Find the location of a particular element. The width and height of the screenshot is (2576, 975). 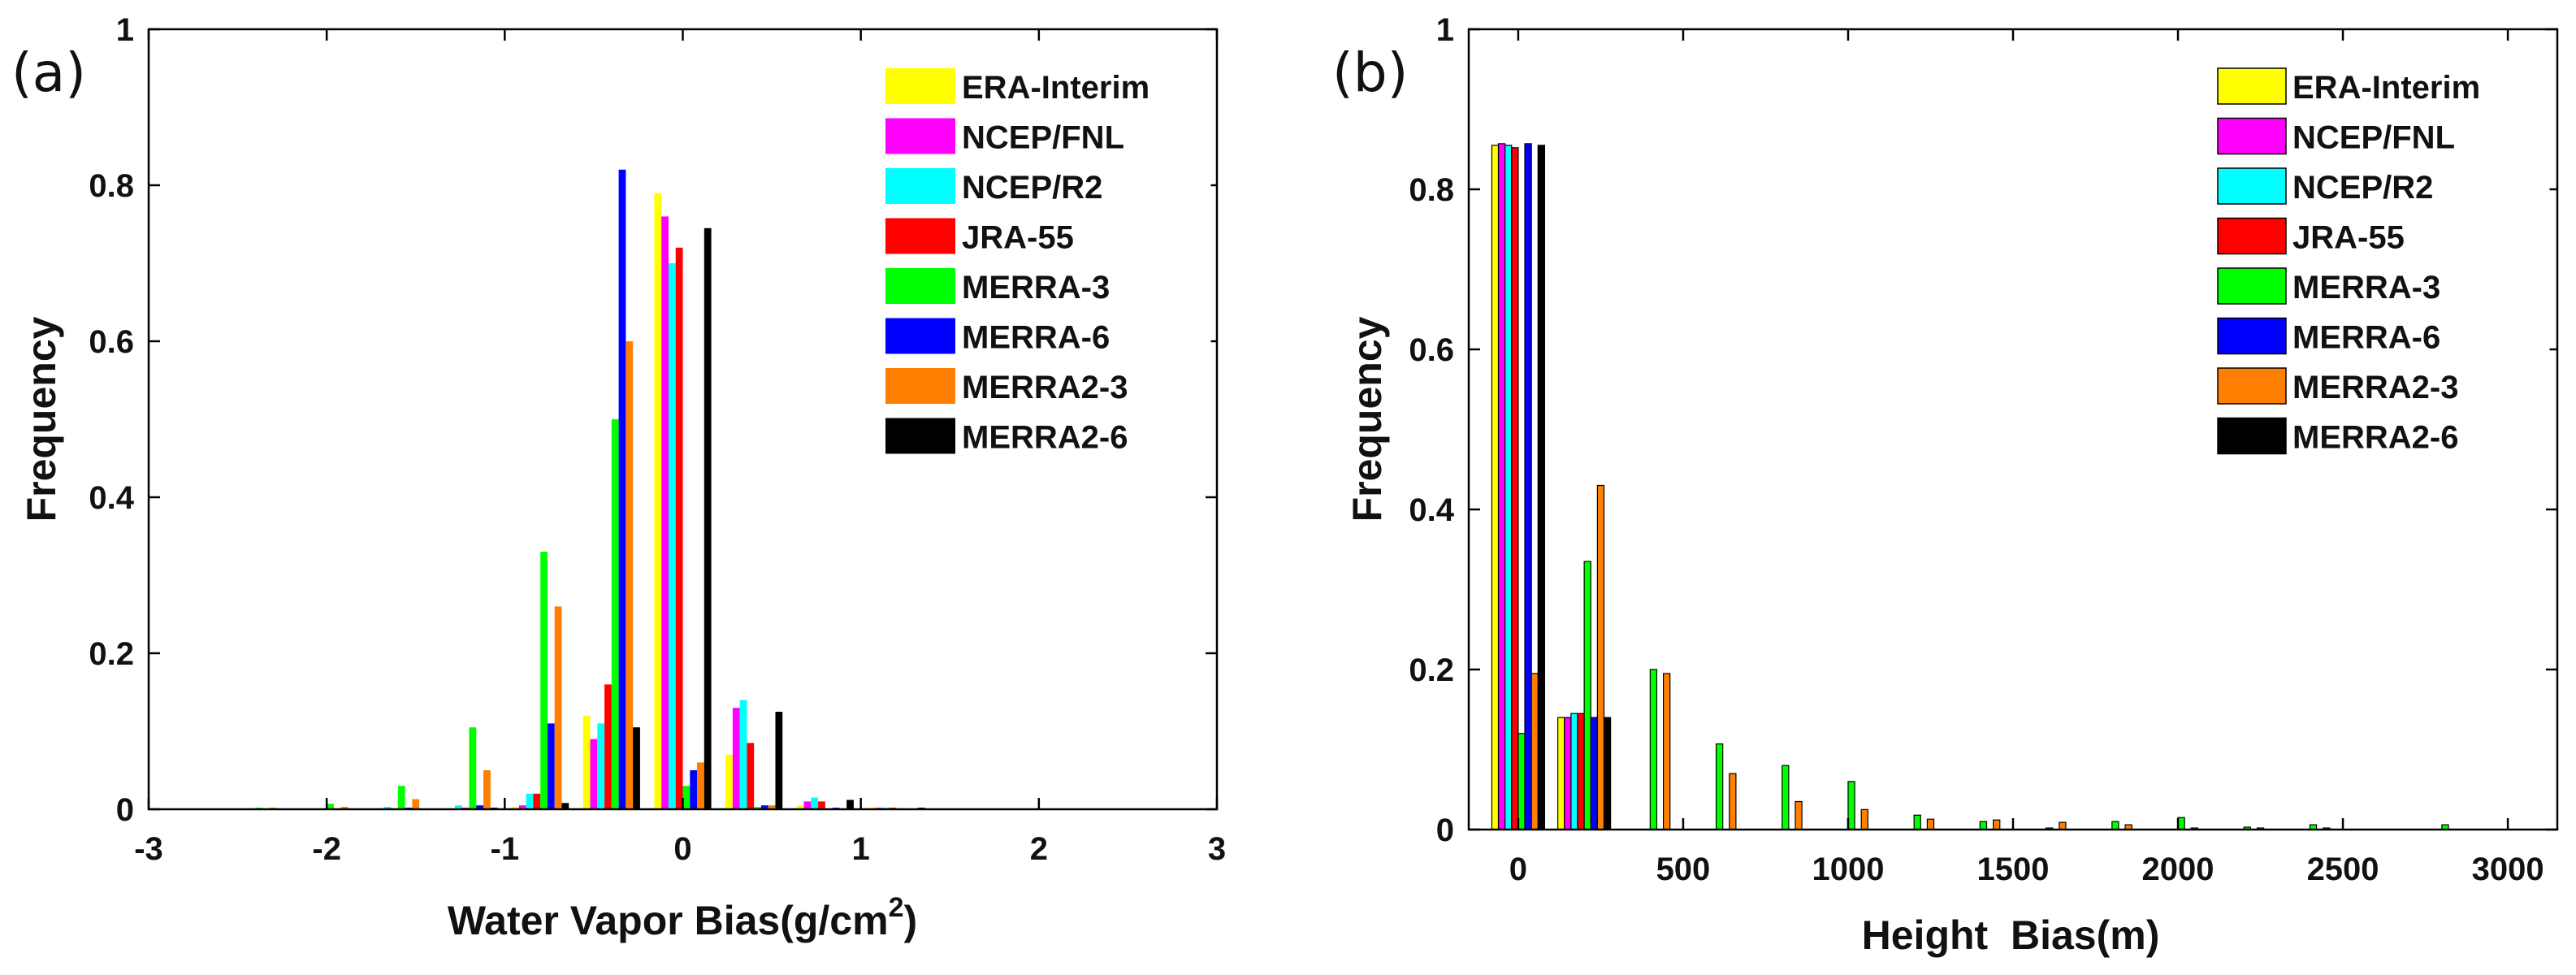

x-tick-label: 2500 is located at coordinates (2343, 869).